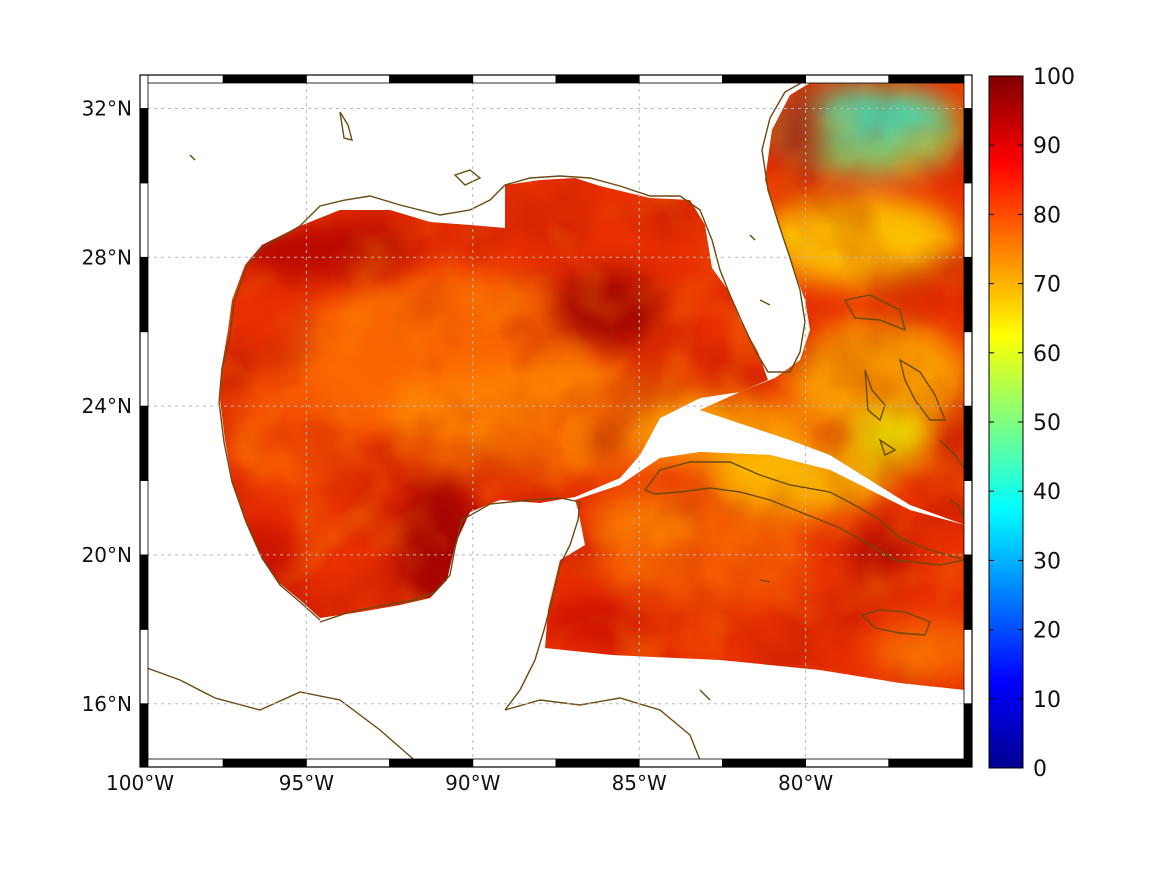 The height and width of the screenshot is (875, 1167). What do you see at coordinates (107, 257) in the screenshot?
I see `latitude-label: 28°N` at bounding box center [107, 257].